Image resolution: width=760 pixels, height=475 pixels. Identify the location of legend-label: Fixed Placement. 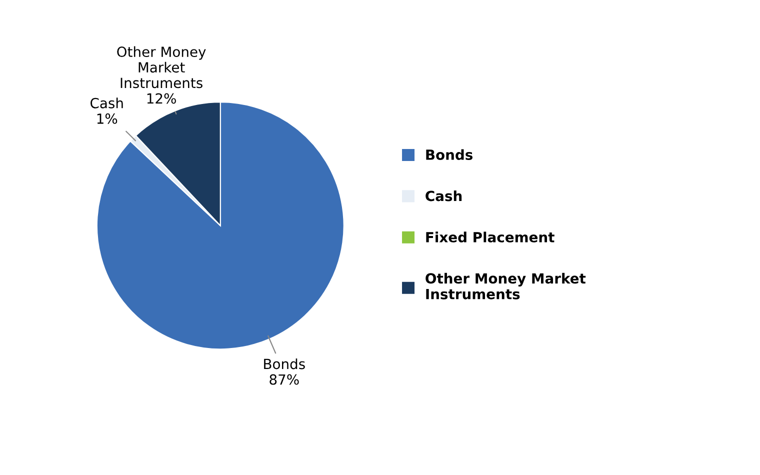
(490, 237).